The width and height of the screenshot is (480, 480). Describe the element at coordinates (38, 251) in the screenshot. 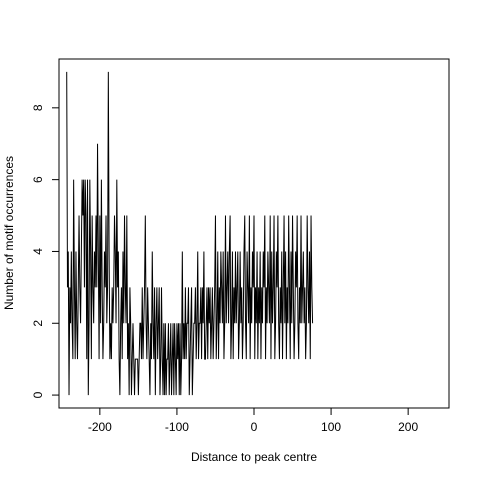

I see `y-tick-label: 4` at that location.